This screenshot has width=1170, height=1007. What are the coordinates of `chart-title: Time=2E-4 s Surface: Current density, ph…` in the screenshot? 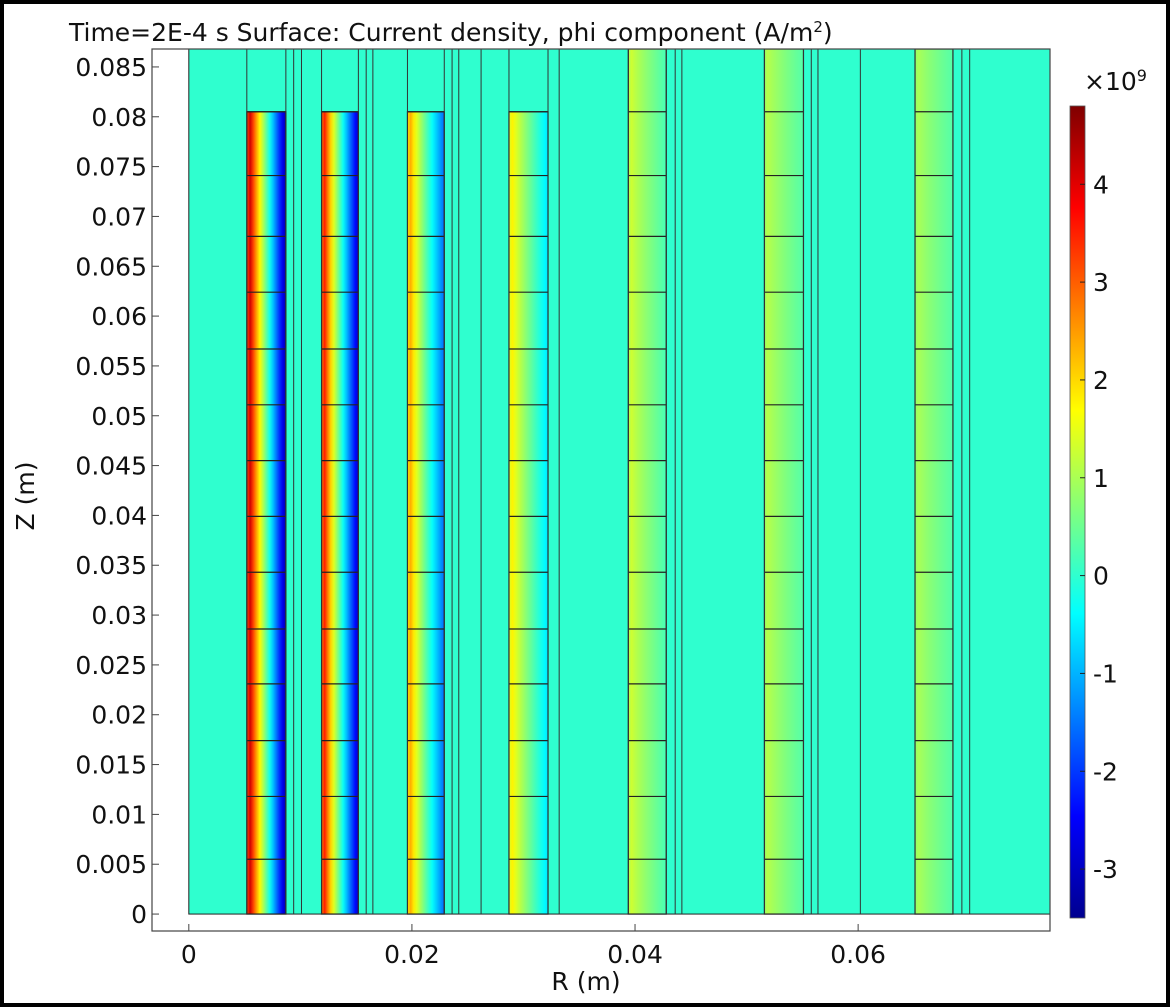 It's located at (450, 32).